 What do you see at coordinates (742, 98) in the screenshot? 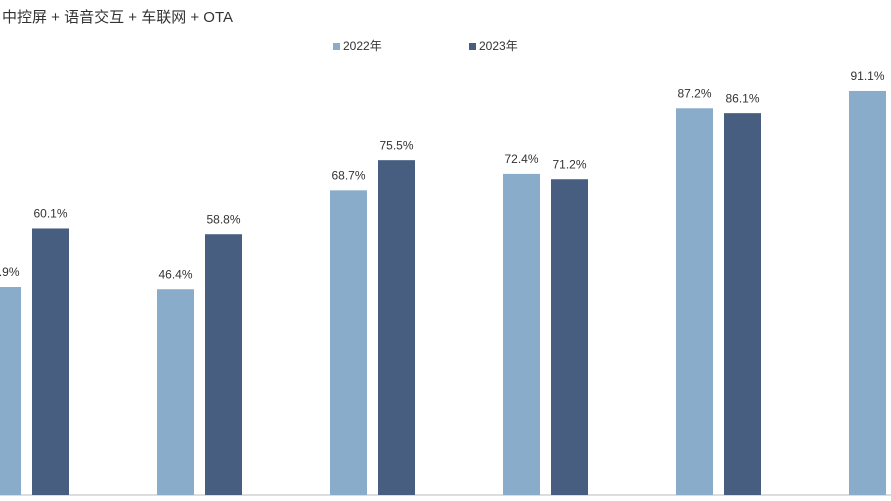
I see `data-label: 86.1%` at bounding box center [742, 98].